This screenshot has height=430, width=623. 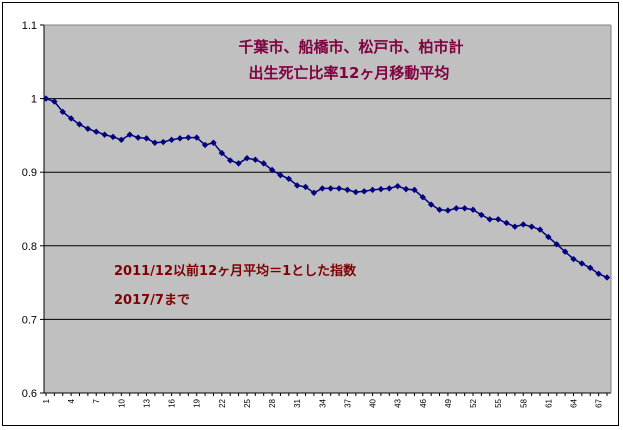 I want to click on x-tick-label: 55, so click(x=498, y=402).